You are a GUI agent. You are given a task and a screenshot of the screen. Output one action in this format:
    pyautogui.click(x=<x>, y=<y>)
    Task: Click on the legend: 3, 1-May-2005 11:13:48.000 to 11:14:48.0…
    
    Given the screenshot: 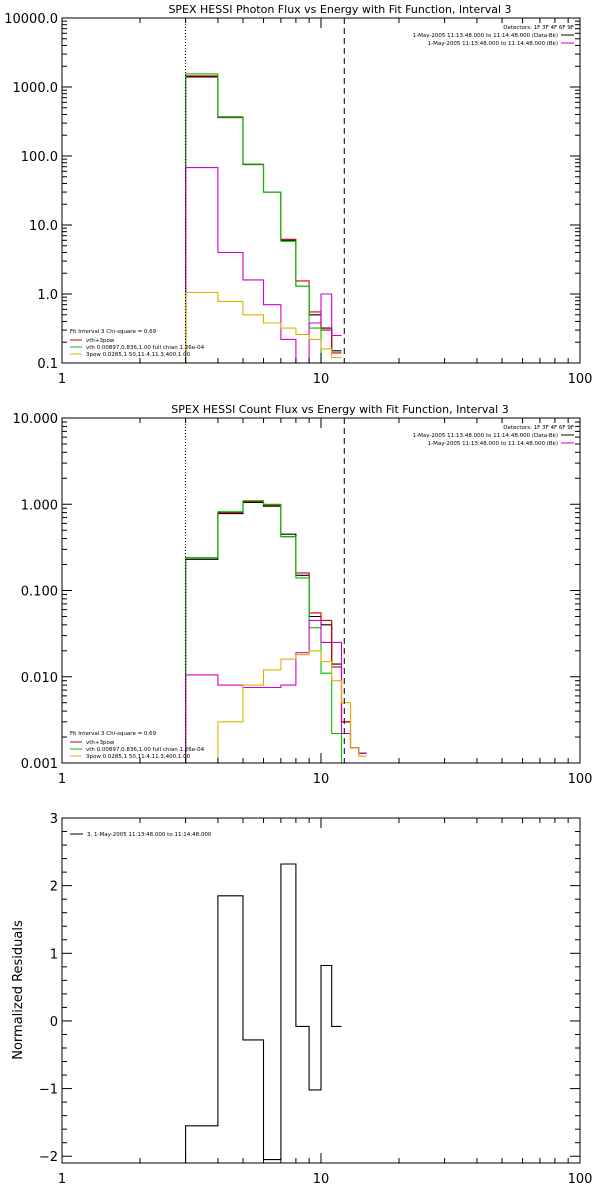 What is the action you would take?
    pyautogui.click(x=141, y=835)
    